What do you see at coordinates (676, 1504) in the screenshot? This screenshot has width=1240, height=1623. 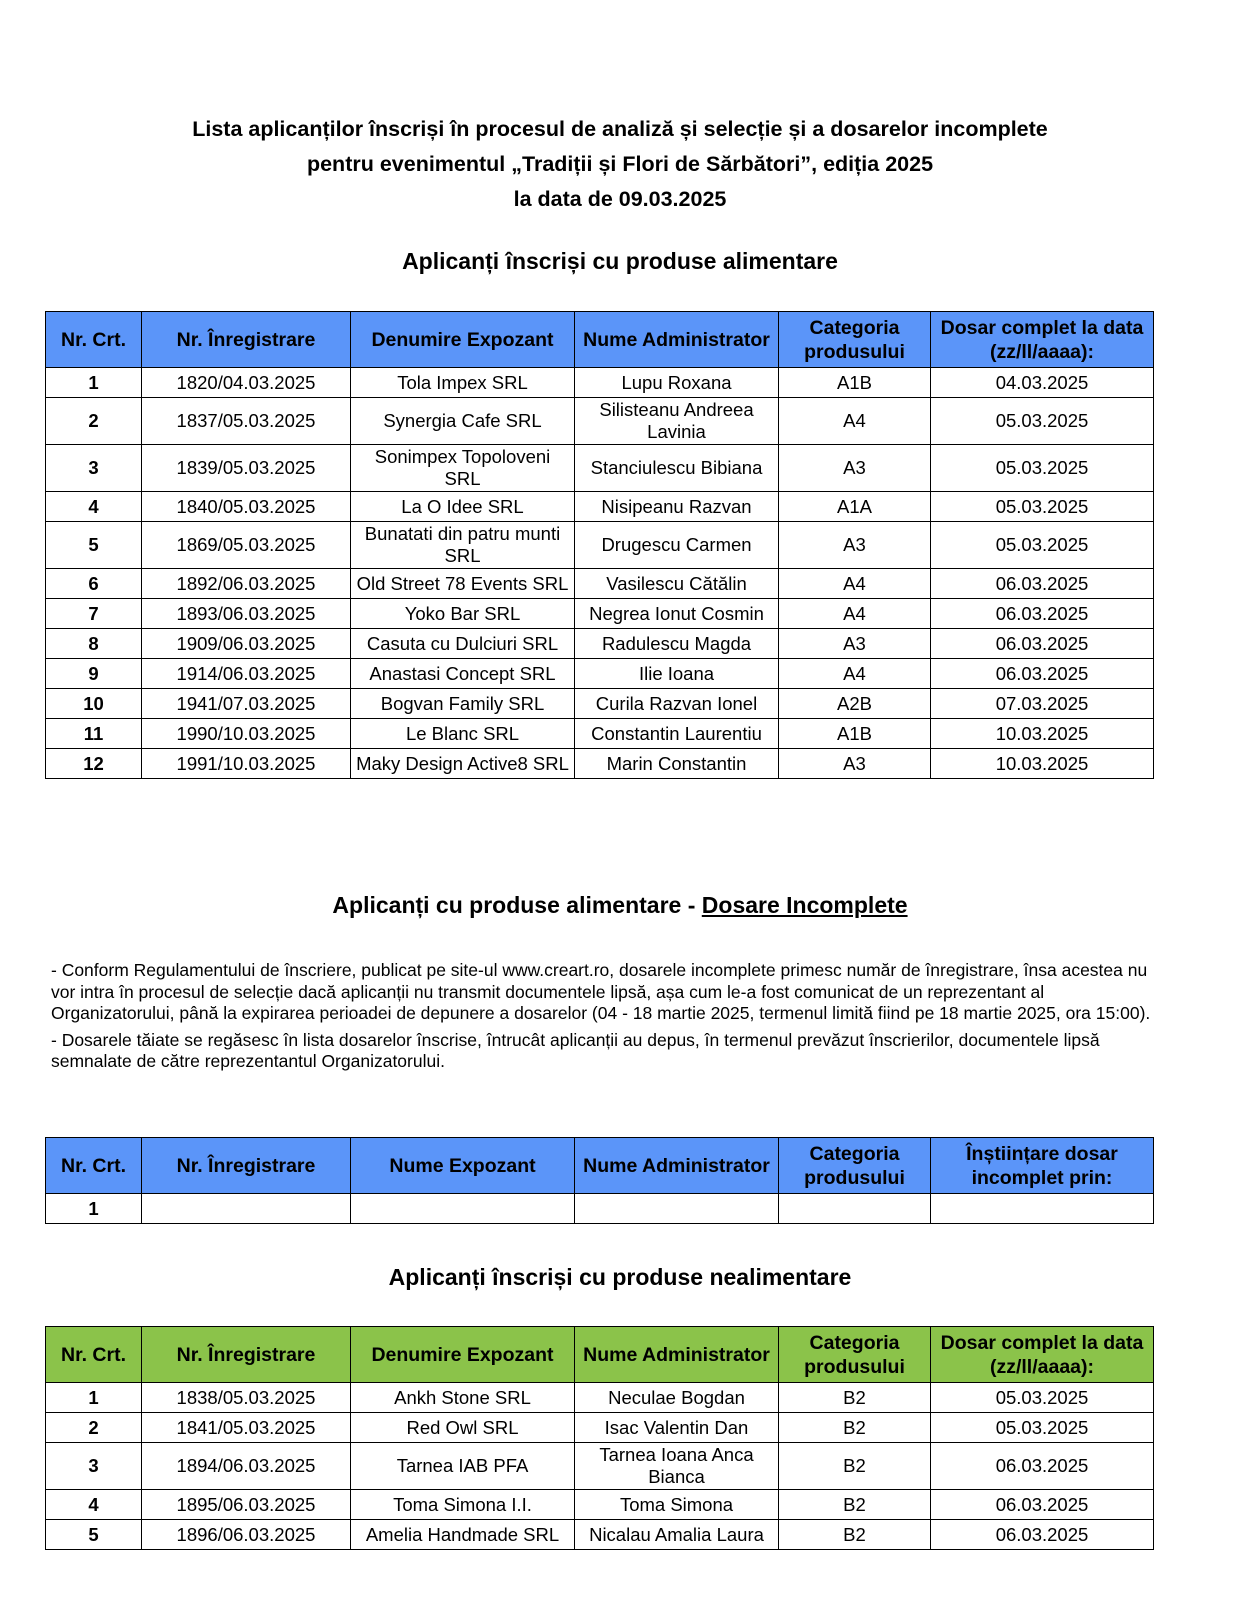 I see `cell-administrator-name: Toma Simona` at bounding box center [676, 1504].